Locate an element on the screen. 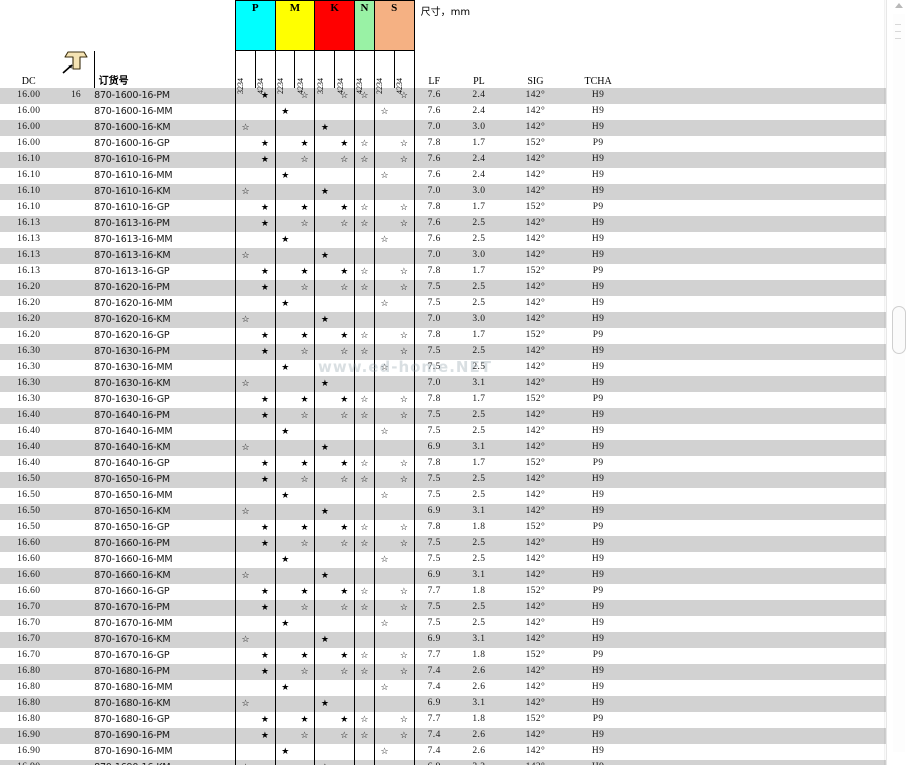  cell-lf: 7.6 is located at coordinates (434, 175).